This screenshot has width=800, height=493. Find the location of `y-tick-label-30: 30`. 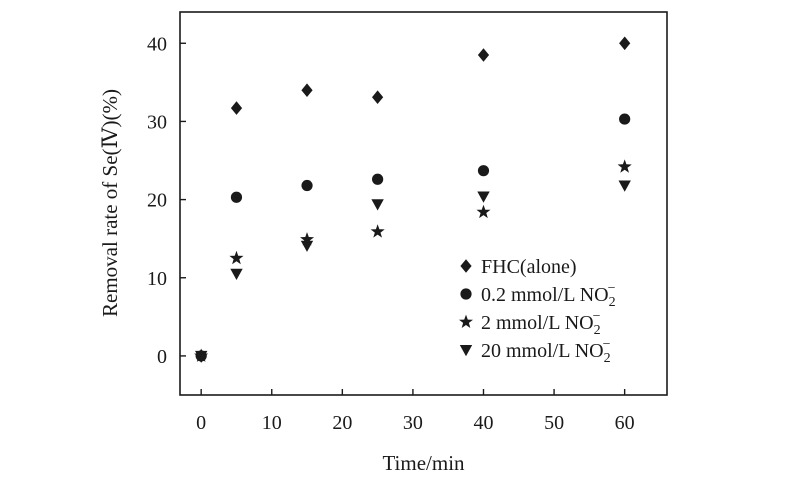

y-tick-label-30: 30 is located at coordinates (157, 122).